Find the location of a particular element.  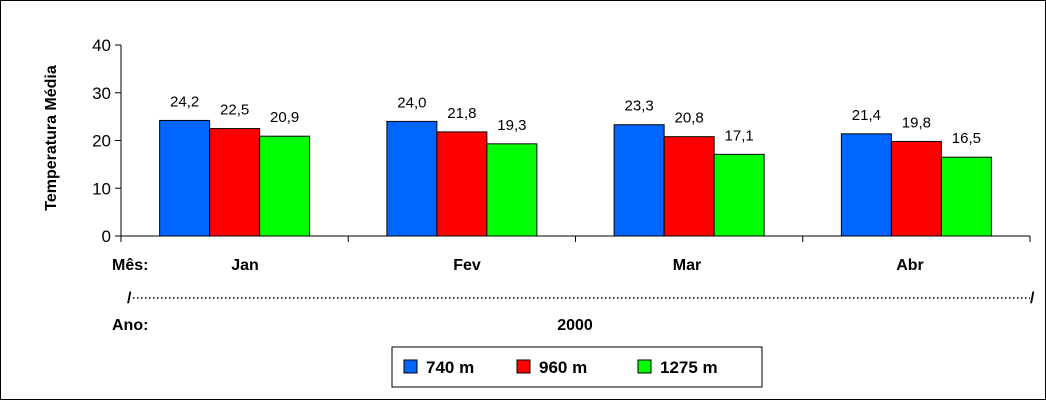

legend-label: 960 m is located at coordinates (563, 367).